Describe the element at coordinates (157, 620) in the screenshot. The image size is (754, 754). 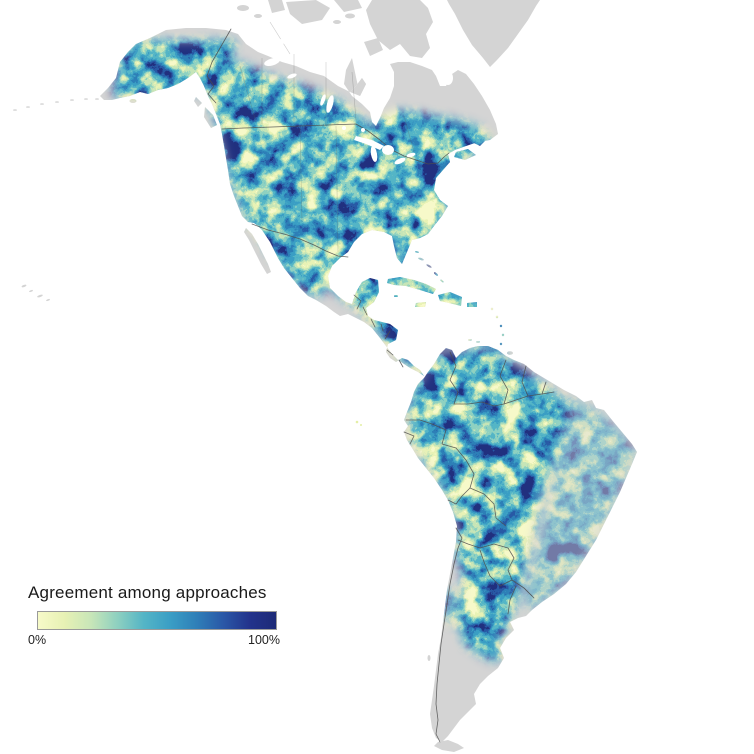
I see `legend-colorbar` at that location.